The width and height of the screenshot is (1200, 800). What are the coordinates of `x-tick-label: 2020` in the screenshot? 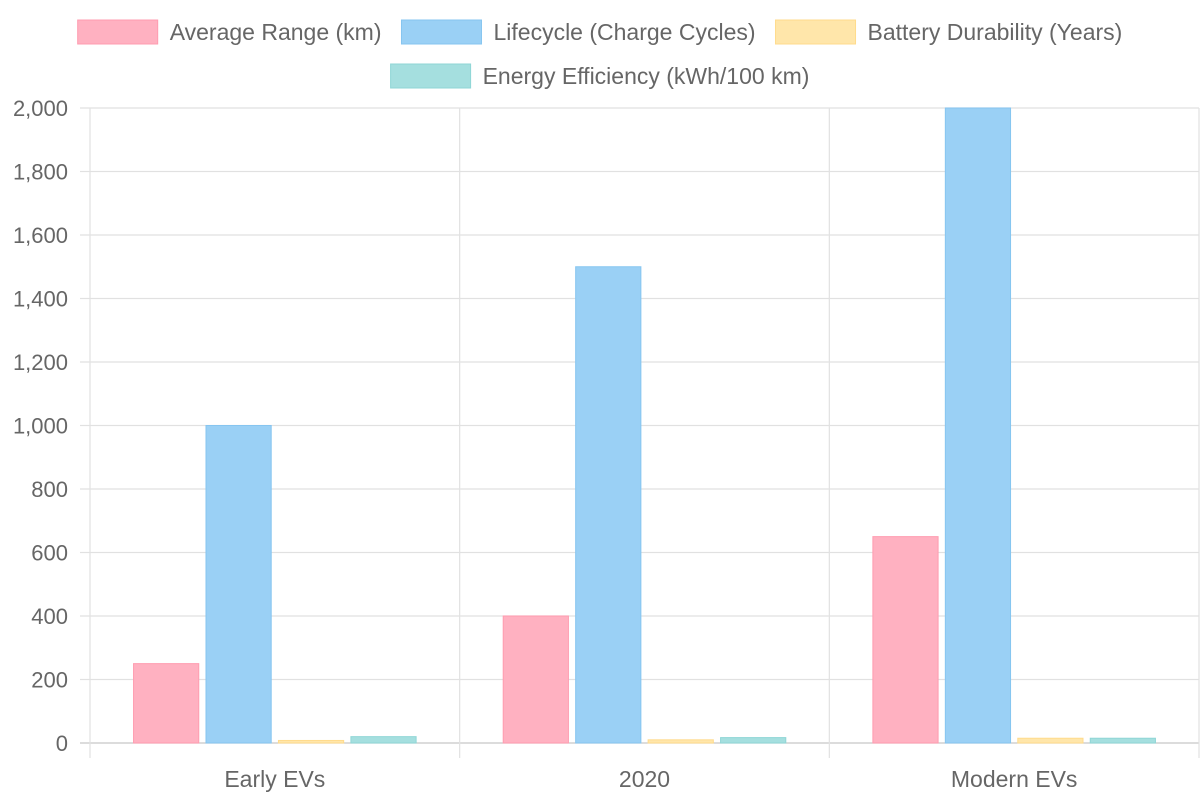 It's located at (644, 779).